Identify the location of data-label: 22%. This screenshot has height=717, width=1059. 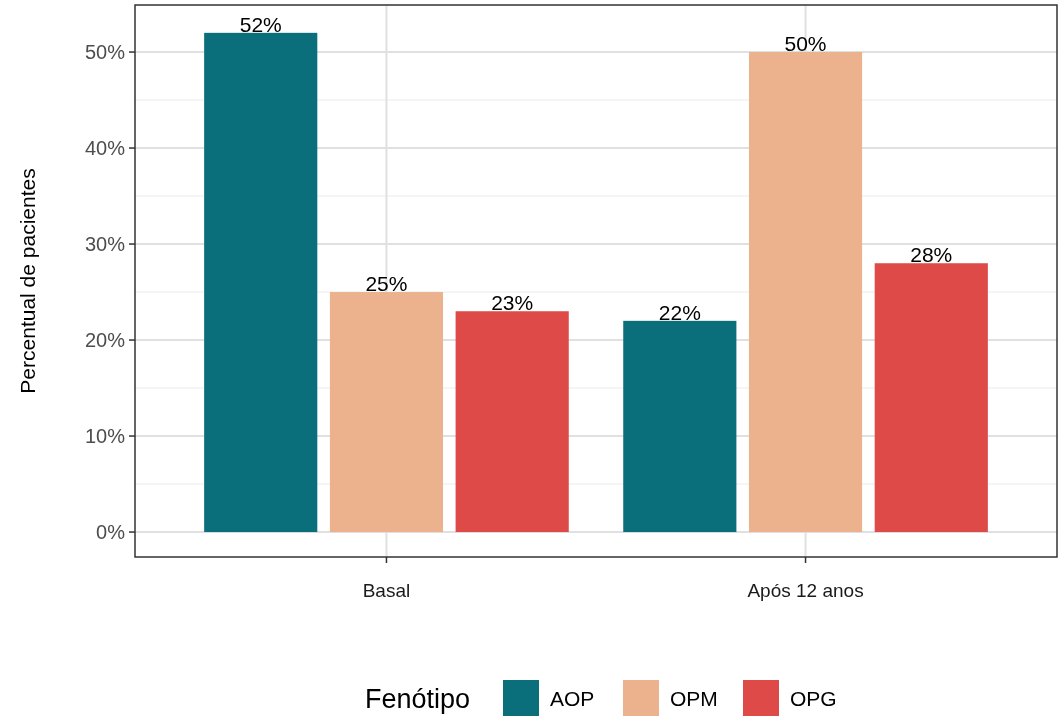
(679, 312).